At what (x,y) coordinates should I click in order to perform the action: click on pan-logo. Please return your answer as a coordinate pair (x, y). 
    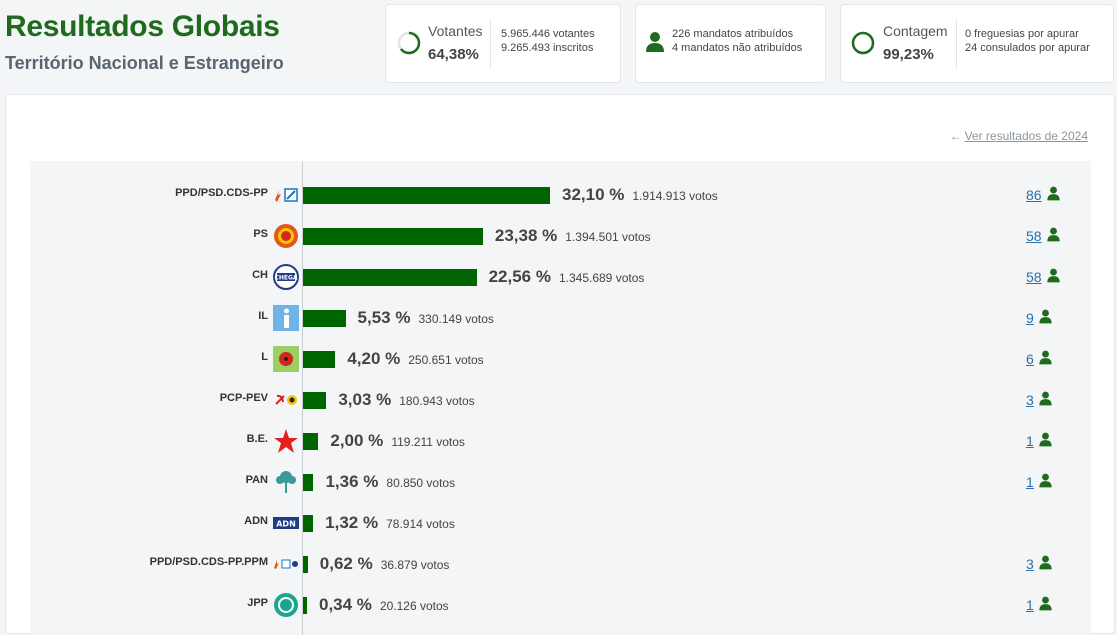
    Looking at the image, I should click on (286, 482).